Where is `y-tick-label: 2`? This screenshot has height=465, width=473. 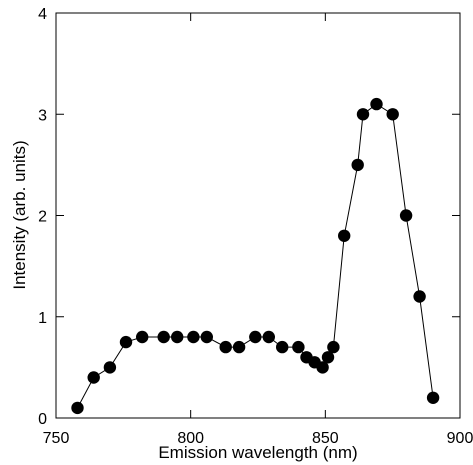
y-tick-label: 2 is located at coordinates (42, 217).